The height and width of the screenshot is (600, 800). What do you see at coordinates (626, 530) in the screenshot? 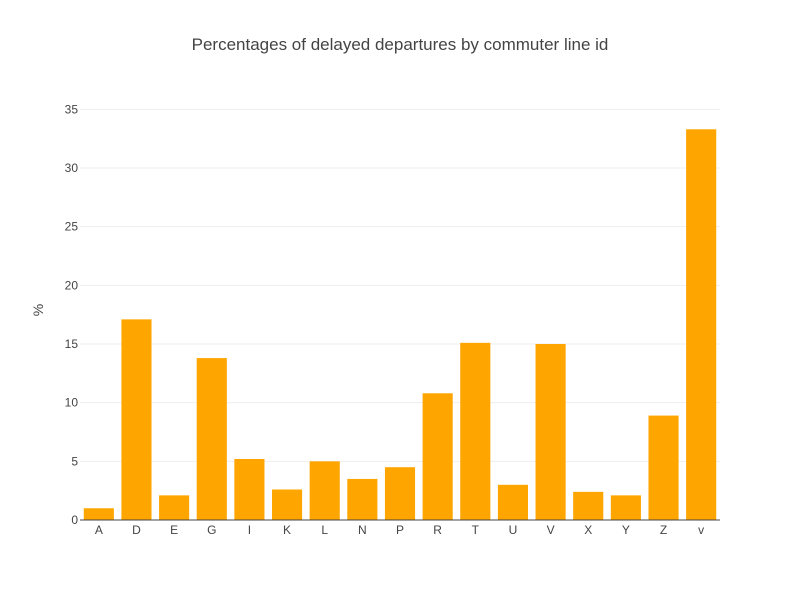
I see `x-tick-label: Y` at bounding box center [626, 530].